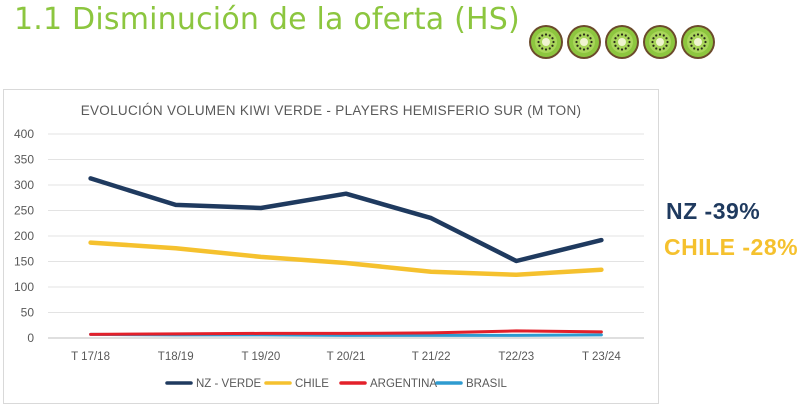  I want to click on legend-item: BRASIL, so click(471, 384).